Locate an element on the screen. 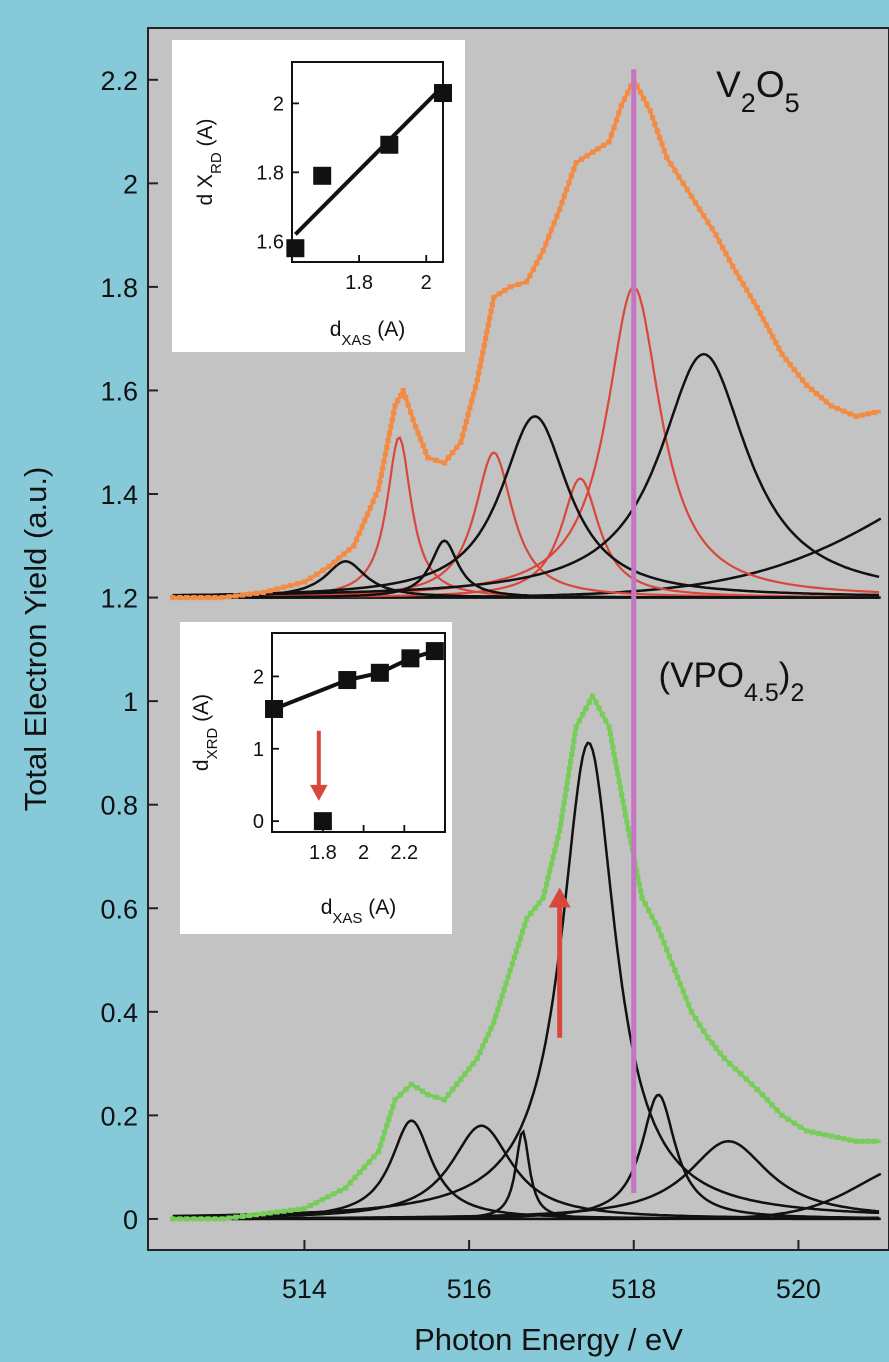  inset-bottom-y-axis-label: dXRD (A) is located at coordinates (205, 732).